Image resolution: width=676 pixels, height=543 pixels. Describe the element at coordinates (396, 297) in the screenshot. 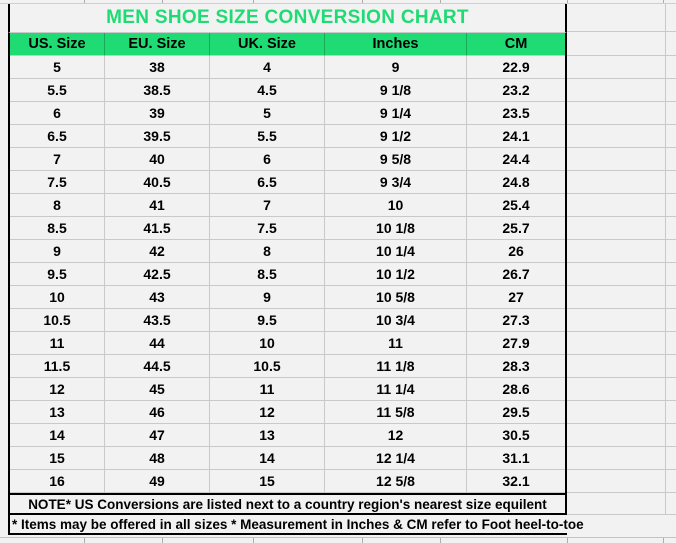

I see `table-cell: 10 5/8` at that location.